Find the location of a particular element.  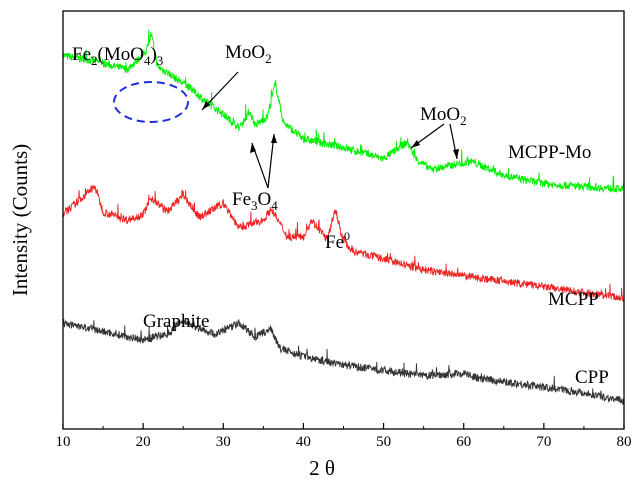

annotation-moo2-right: MoO2 is located at coordinates (443, 116).